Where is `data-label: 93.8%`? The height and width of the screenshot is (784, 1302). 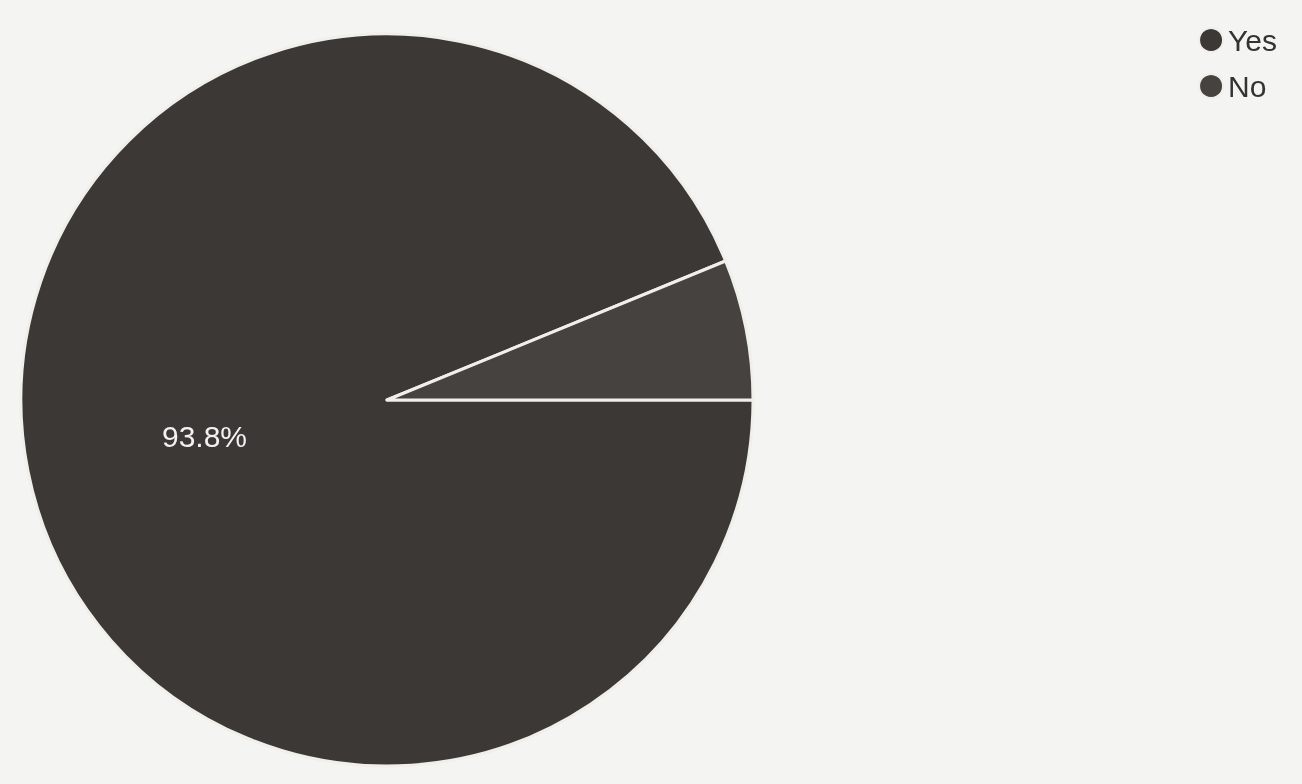 data-label: 93.8% is located at coordinates (204, 436).